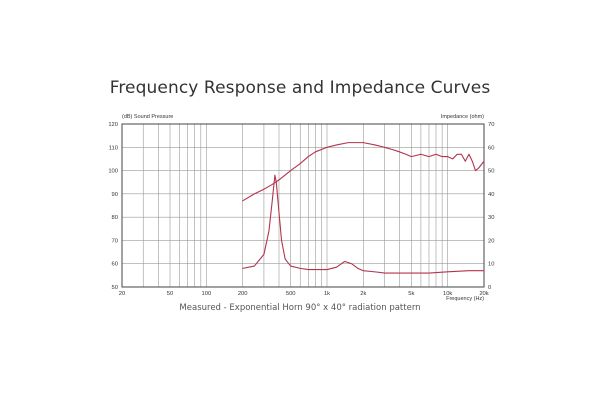 The width and height of the screenshot is (600, 400). What do you see at coordinates (115, 195) in the screenshot?
I see `left-tick-label: 90` at bounding box center [115, 195].